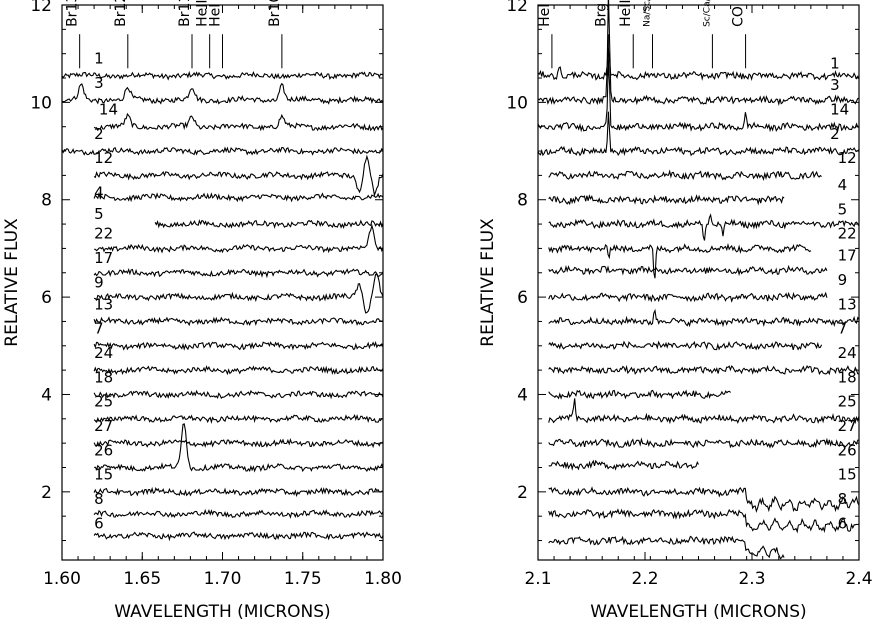  I want to click on spectrum-label-1-2: 2, so click(99, 134).